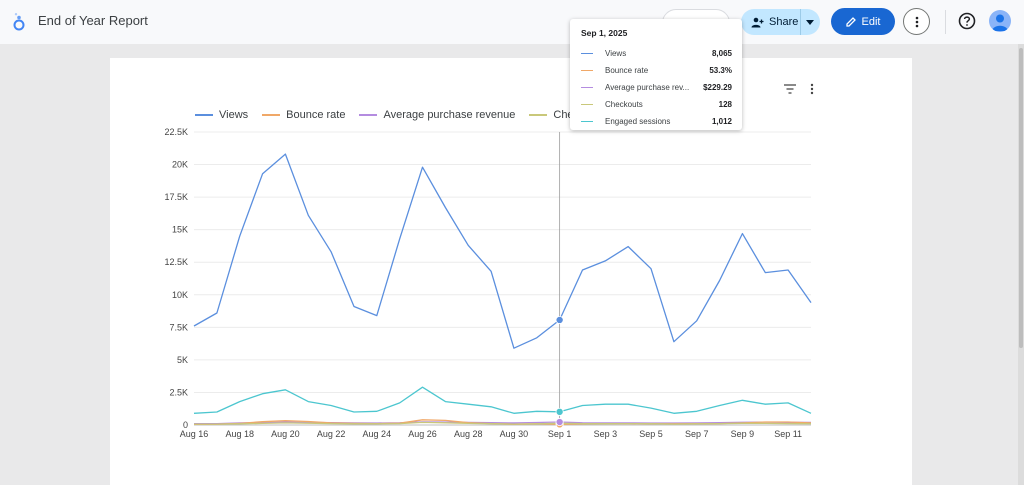  What do you see at coordinates (176, 132) in the screenshot?
I see `y-tick-label: 22.5K` at bounding box center [176, 132].